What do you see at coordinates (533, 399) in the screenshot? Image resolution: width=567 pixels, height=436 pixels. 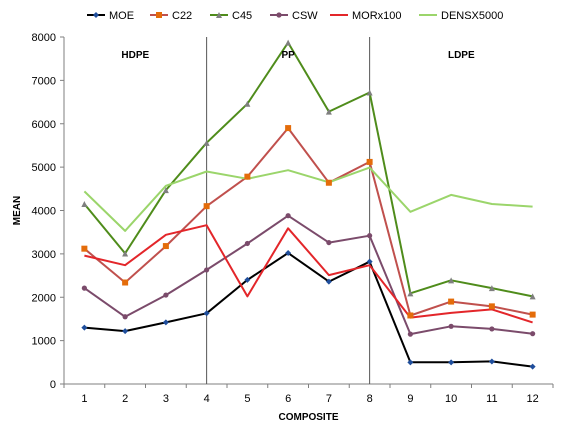 I see `x-tick-label: 12` at bounding box center [533, 399].